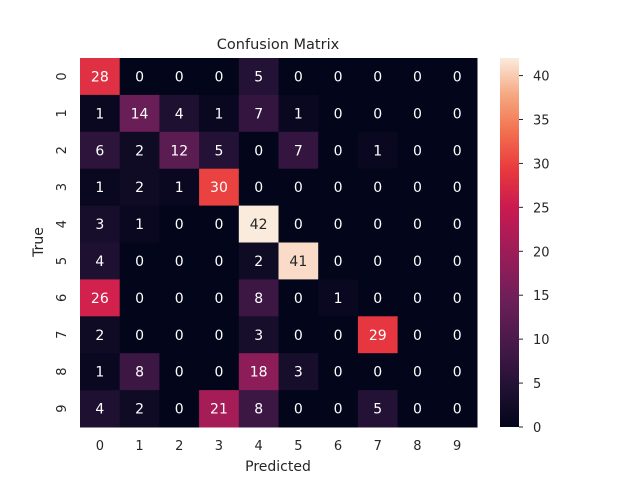  I want to click on cell-value-label: 5, so click(258, 77).